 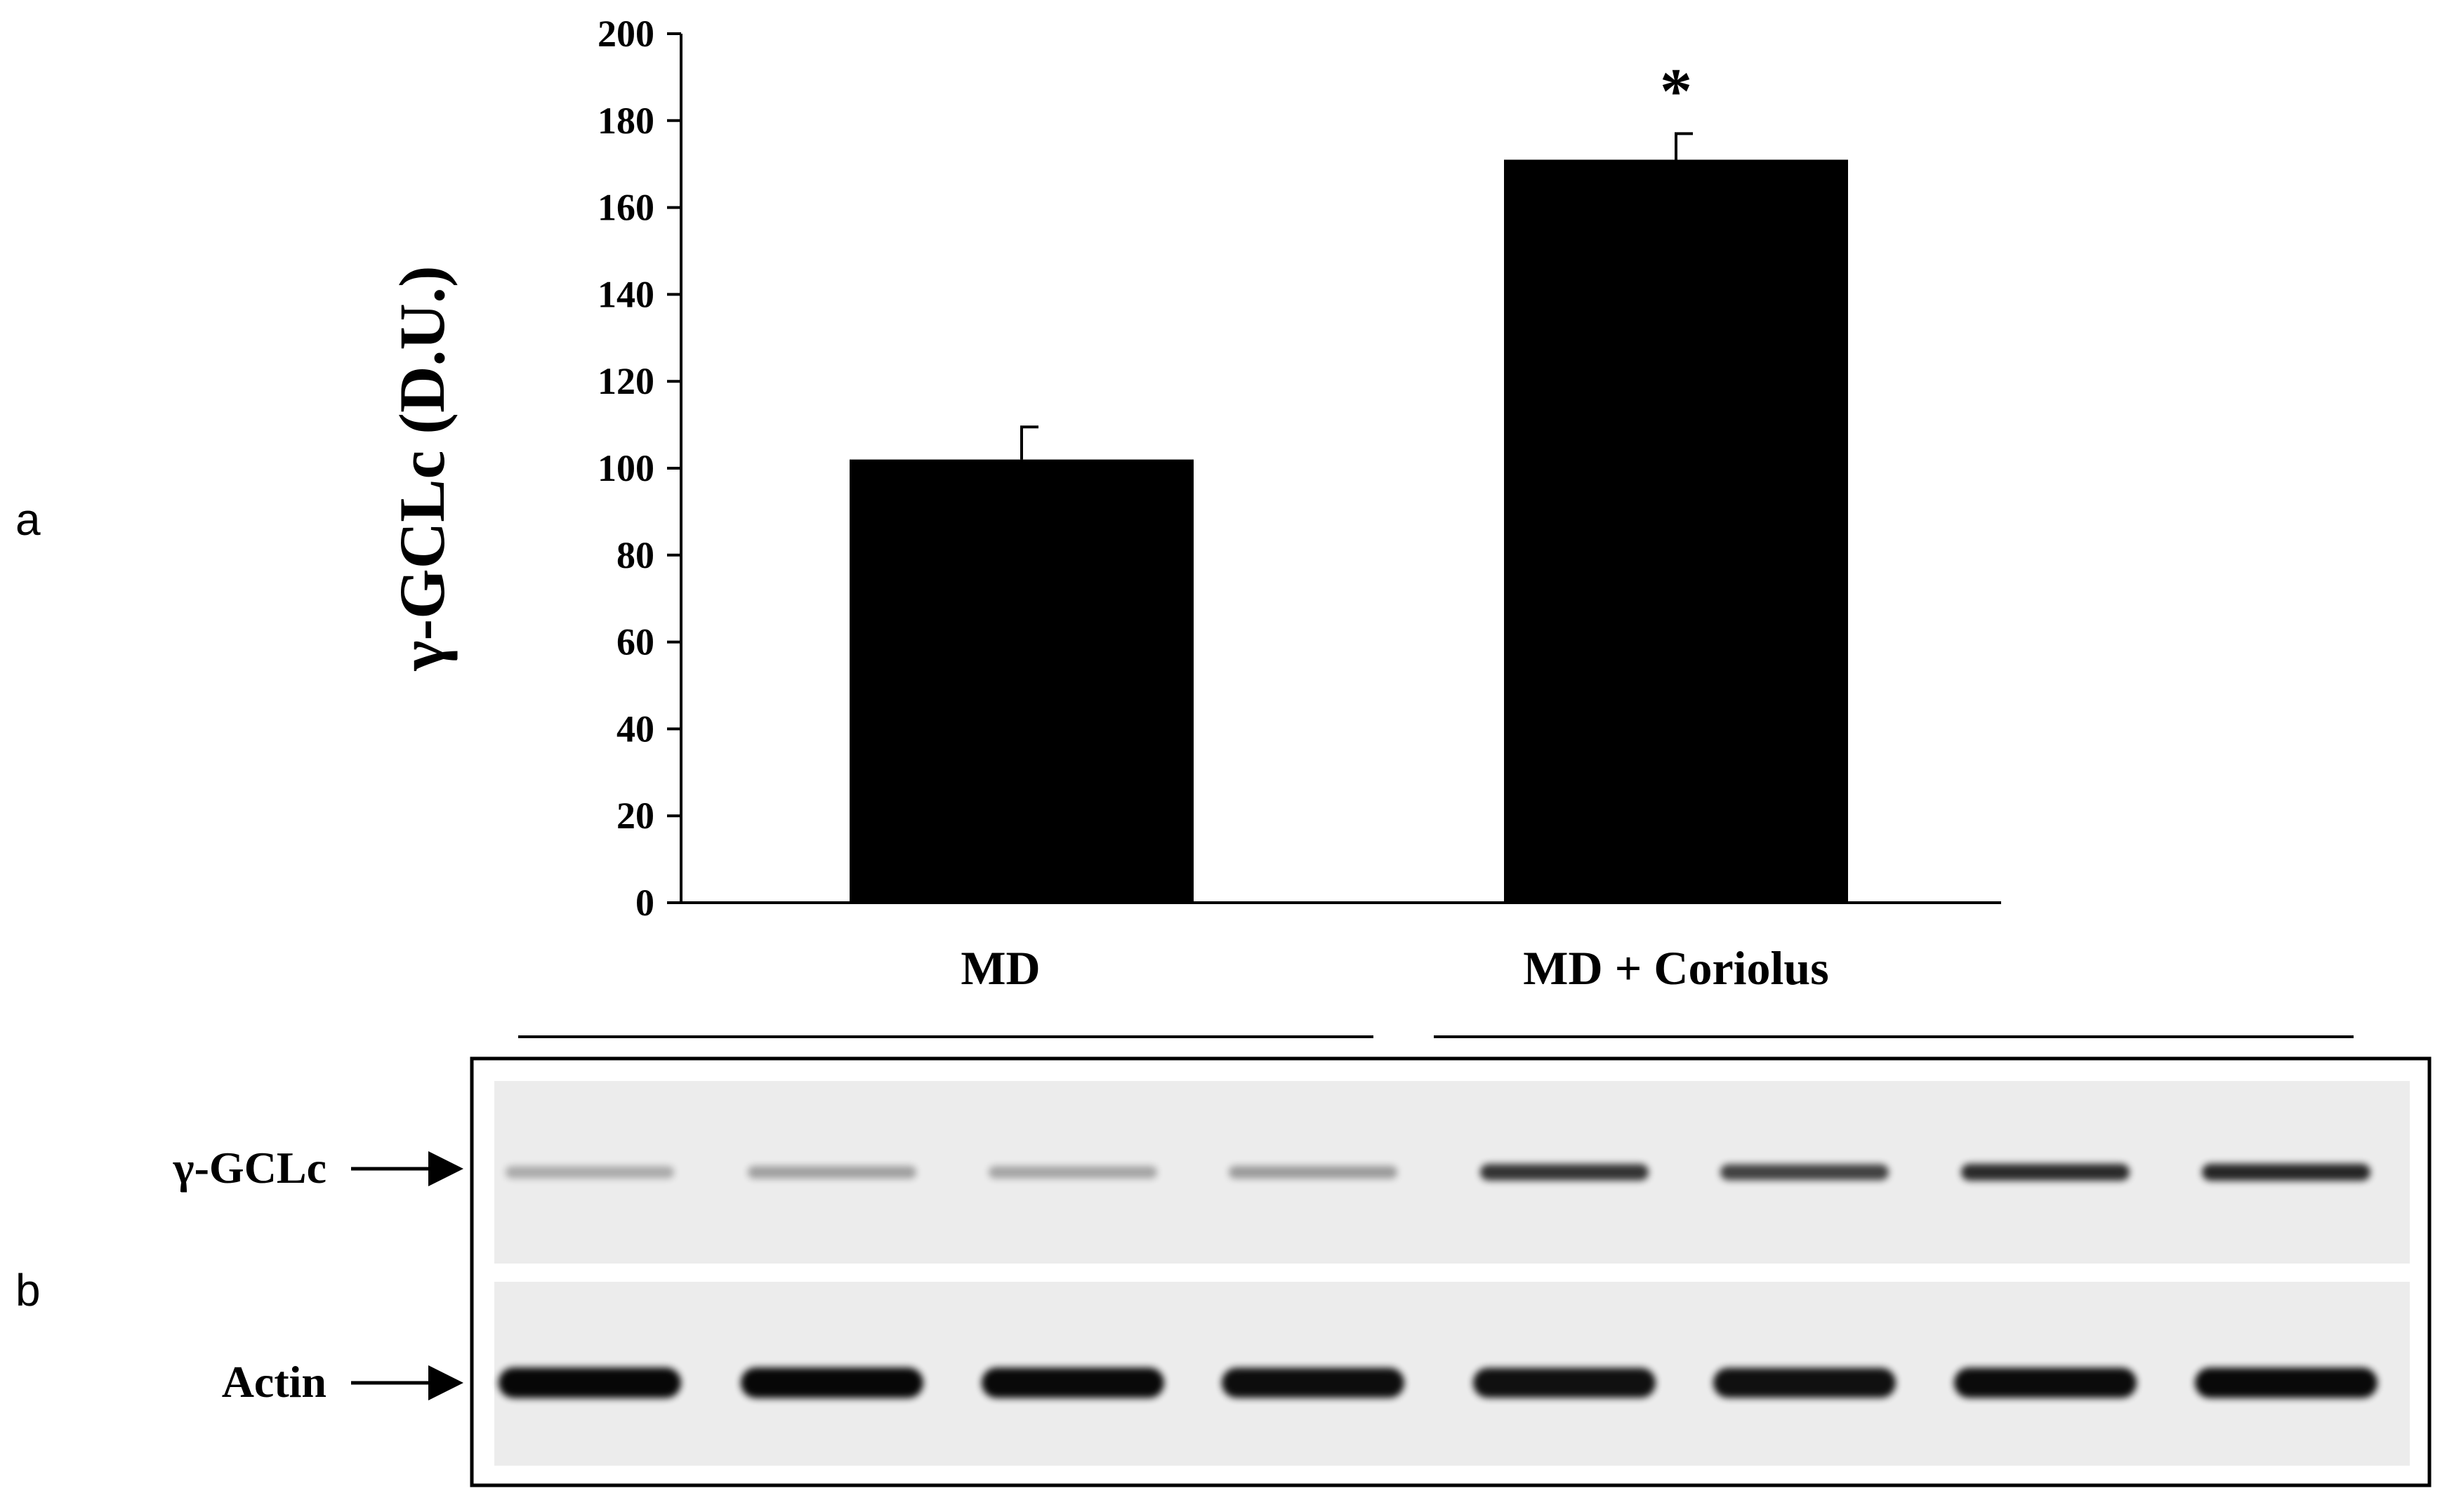 I want to click on x-category-label: MD, so click(x=1000, y=968).